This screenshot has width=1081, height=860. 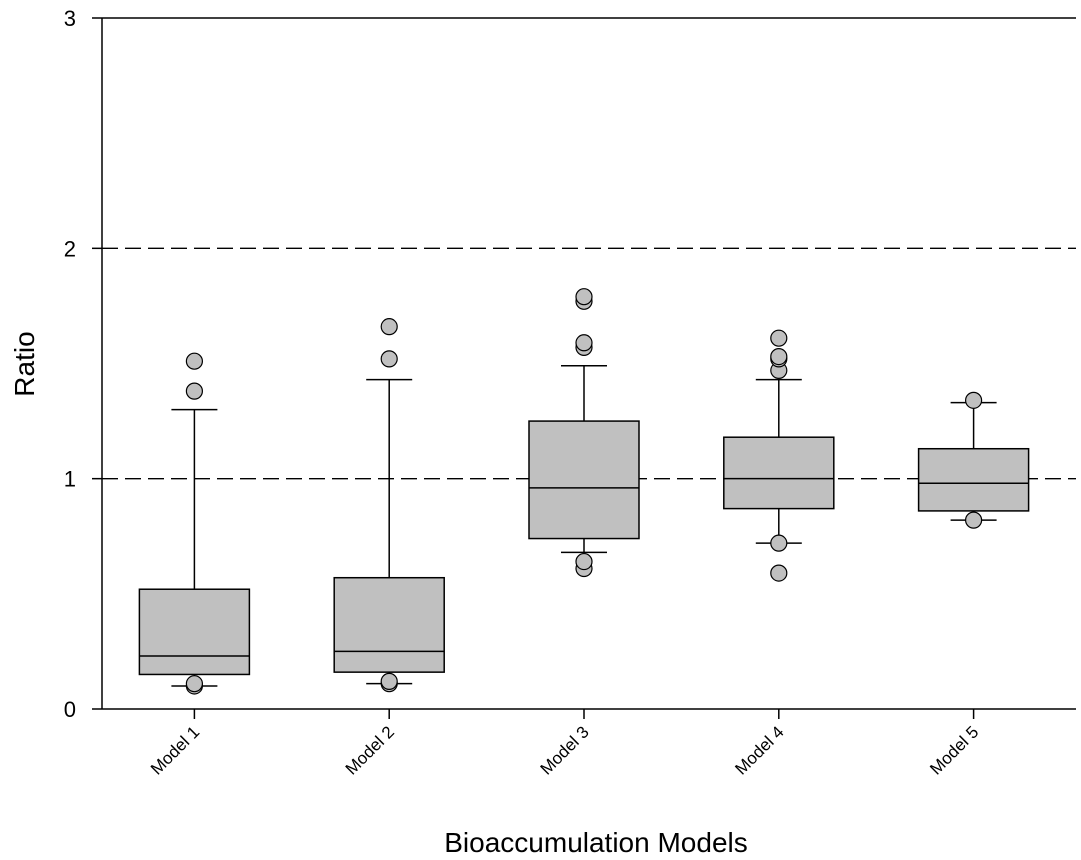 I want to click on y-axis-title: Ratio, so click(x=24, y=363).